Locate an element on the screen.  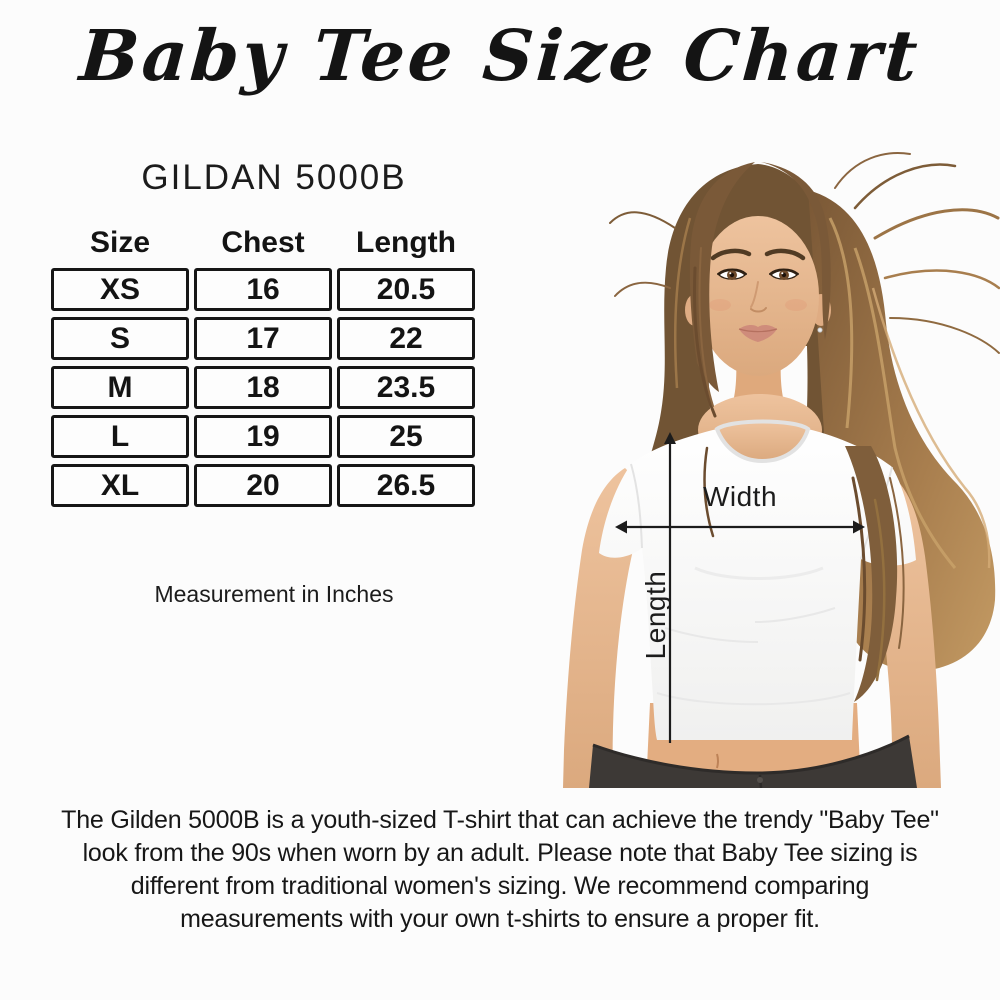
table-row: L 19 25 is located at coordinates (263, 436).